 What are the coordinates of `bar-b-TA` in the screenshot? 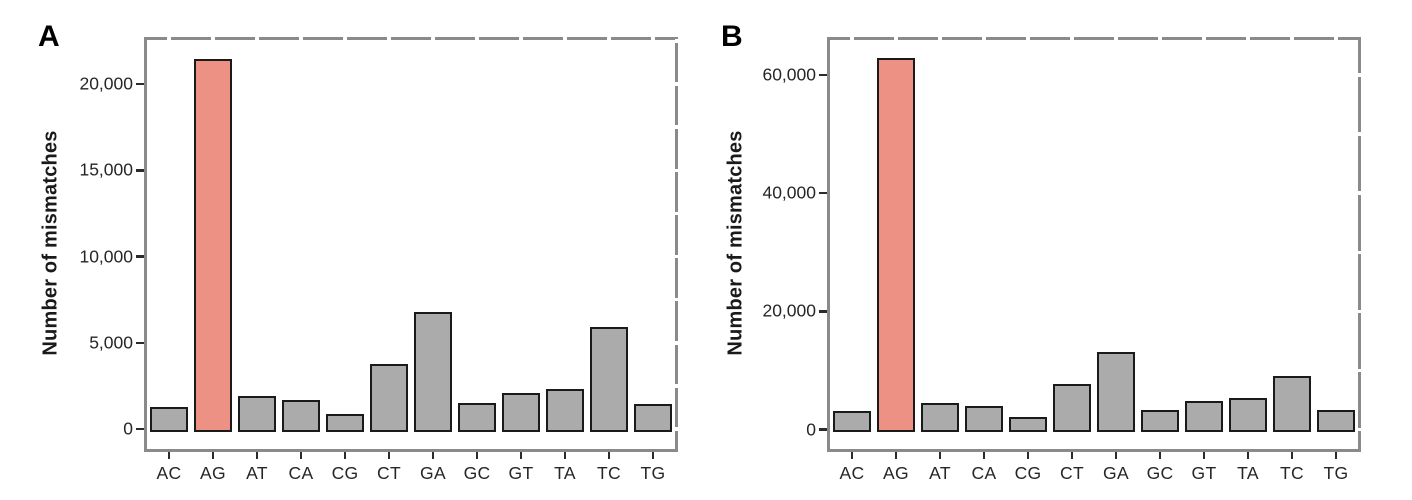 It's located at (1248, 415).